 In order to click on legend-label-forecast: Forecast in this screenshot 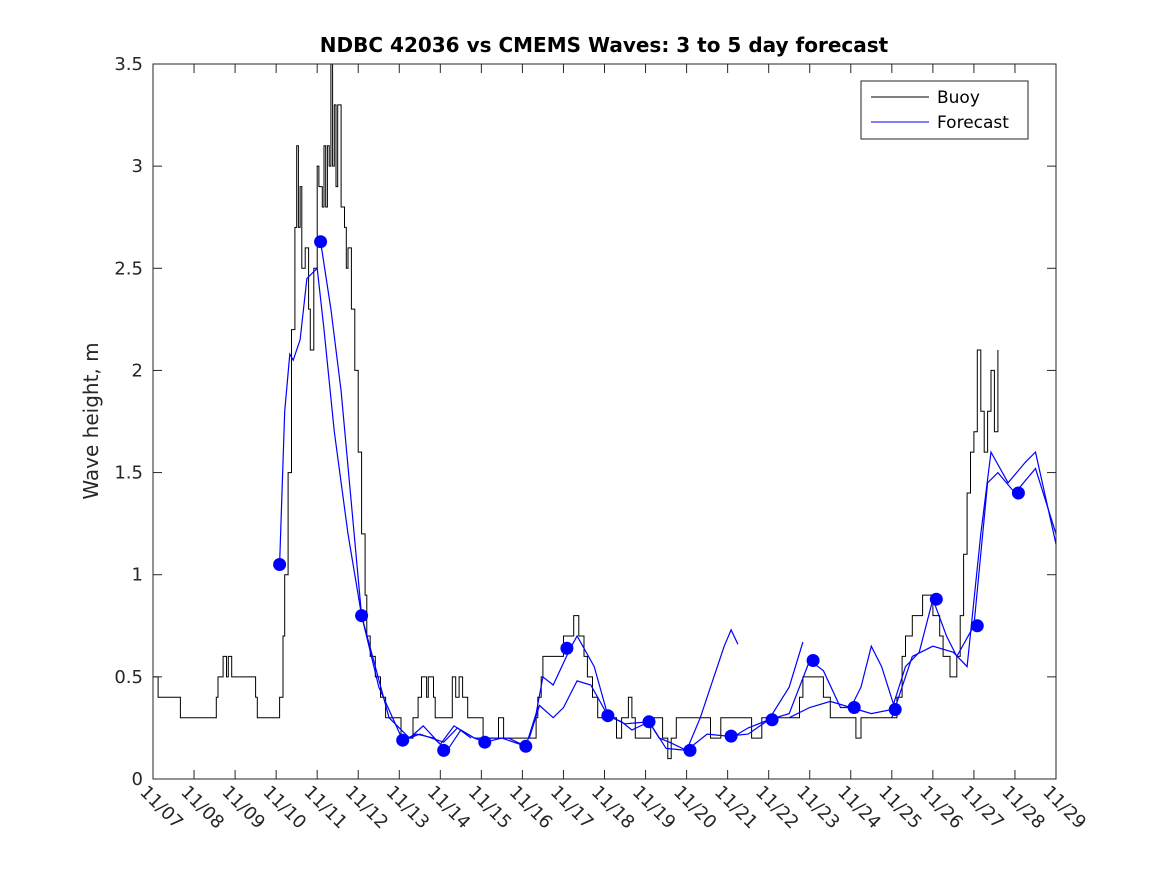, I will do `click(973, 123)`.